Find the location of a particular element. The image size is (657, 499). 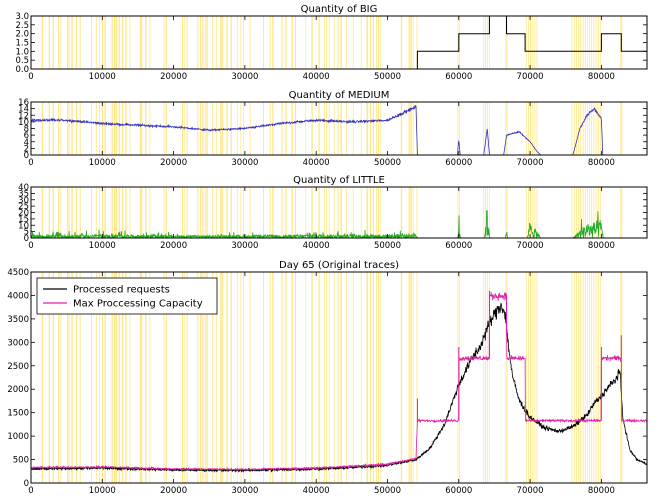

chart-title: Quantity of BIG is located at coordinates (339, 9).